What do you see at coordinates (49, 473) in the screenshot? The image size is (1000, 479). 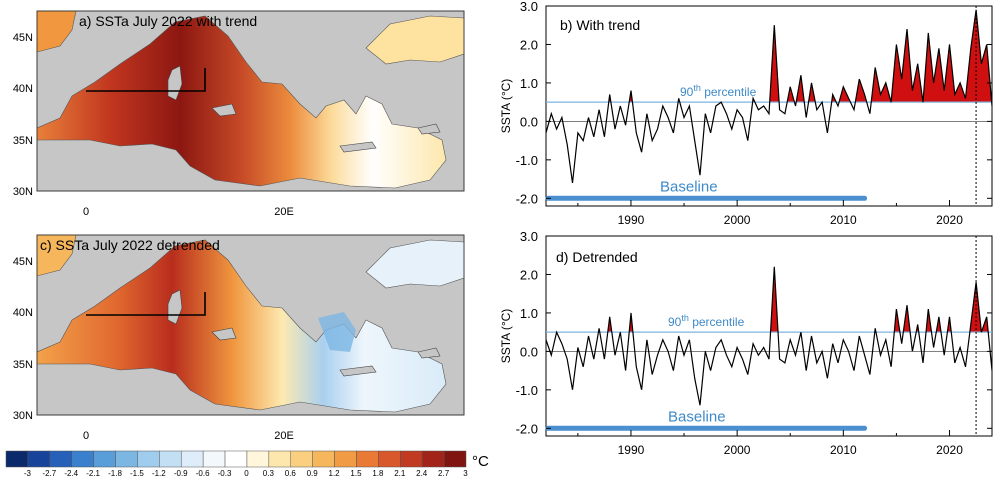 I see `colorbar-label: -2.7` at bounding box center [49, 473].